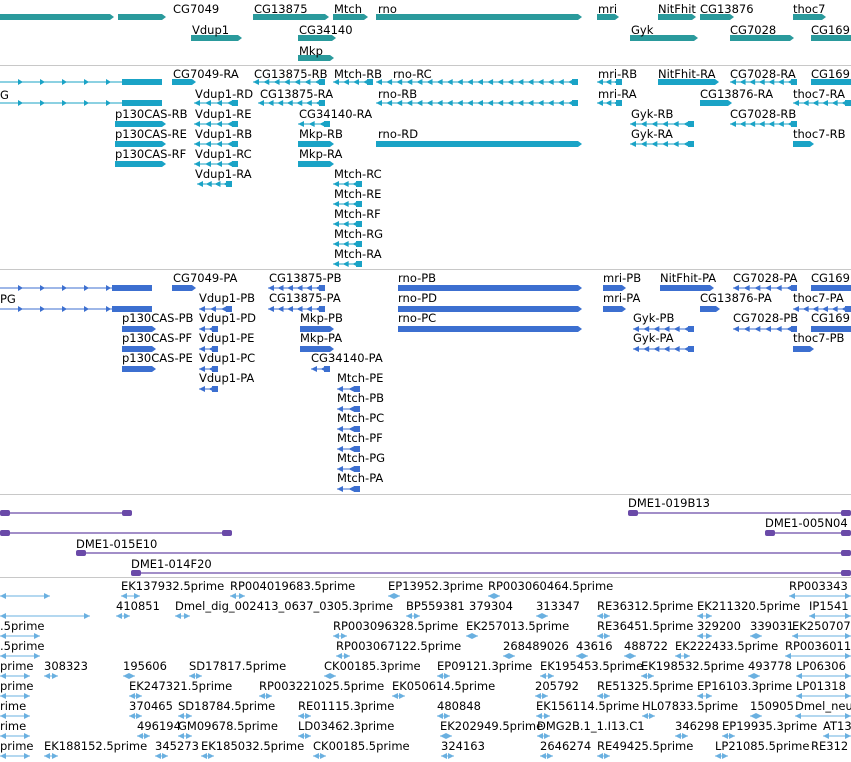 The width and height of the screenshot is (851, 762). I want to click on feature-label: DME1-005N04, so click(806, 523).